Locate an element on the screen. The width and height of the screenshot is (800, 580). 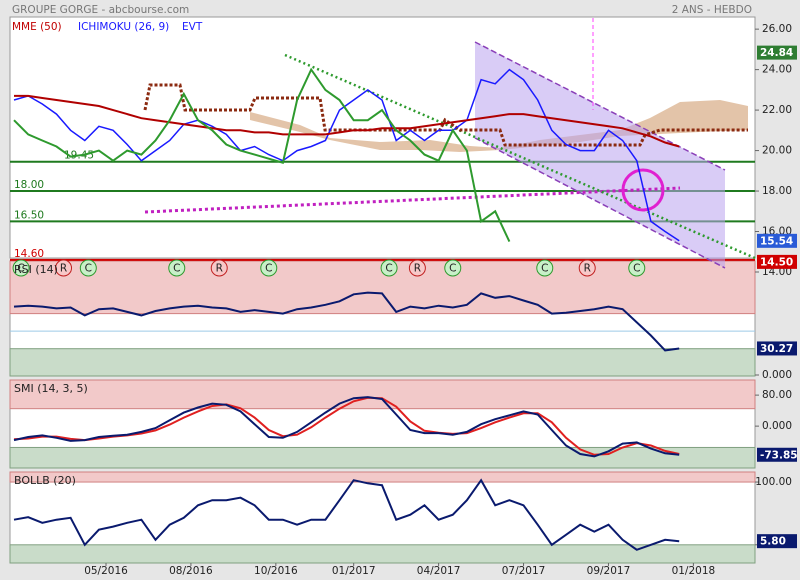
x-tick-label: 07/2017 is located at coordinates (524, 571).